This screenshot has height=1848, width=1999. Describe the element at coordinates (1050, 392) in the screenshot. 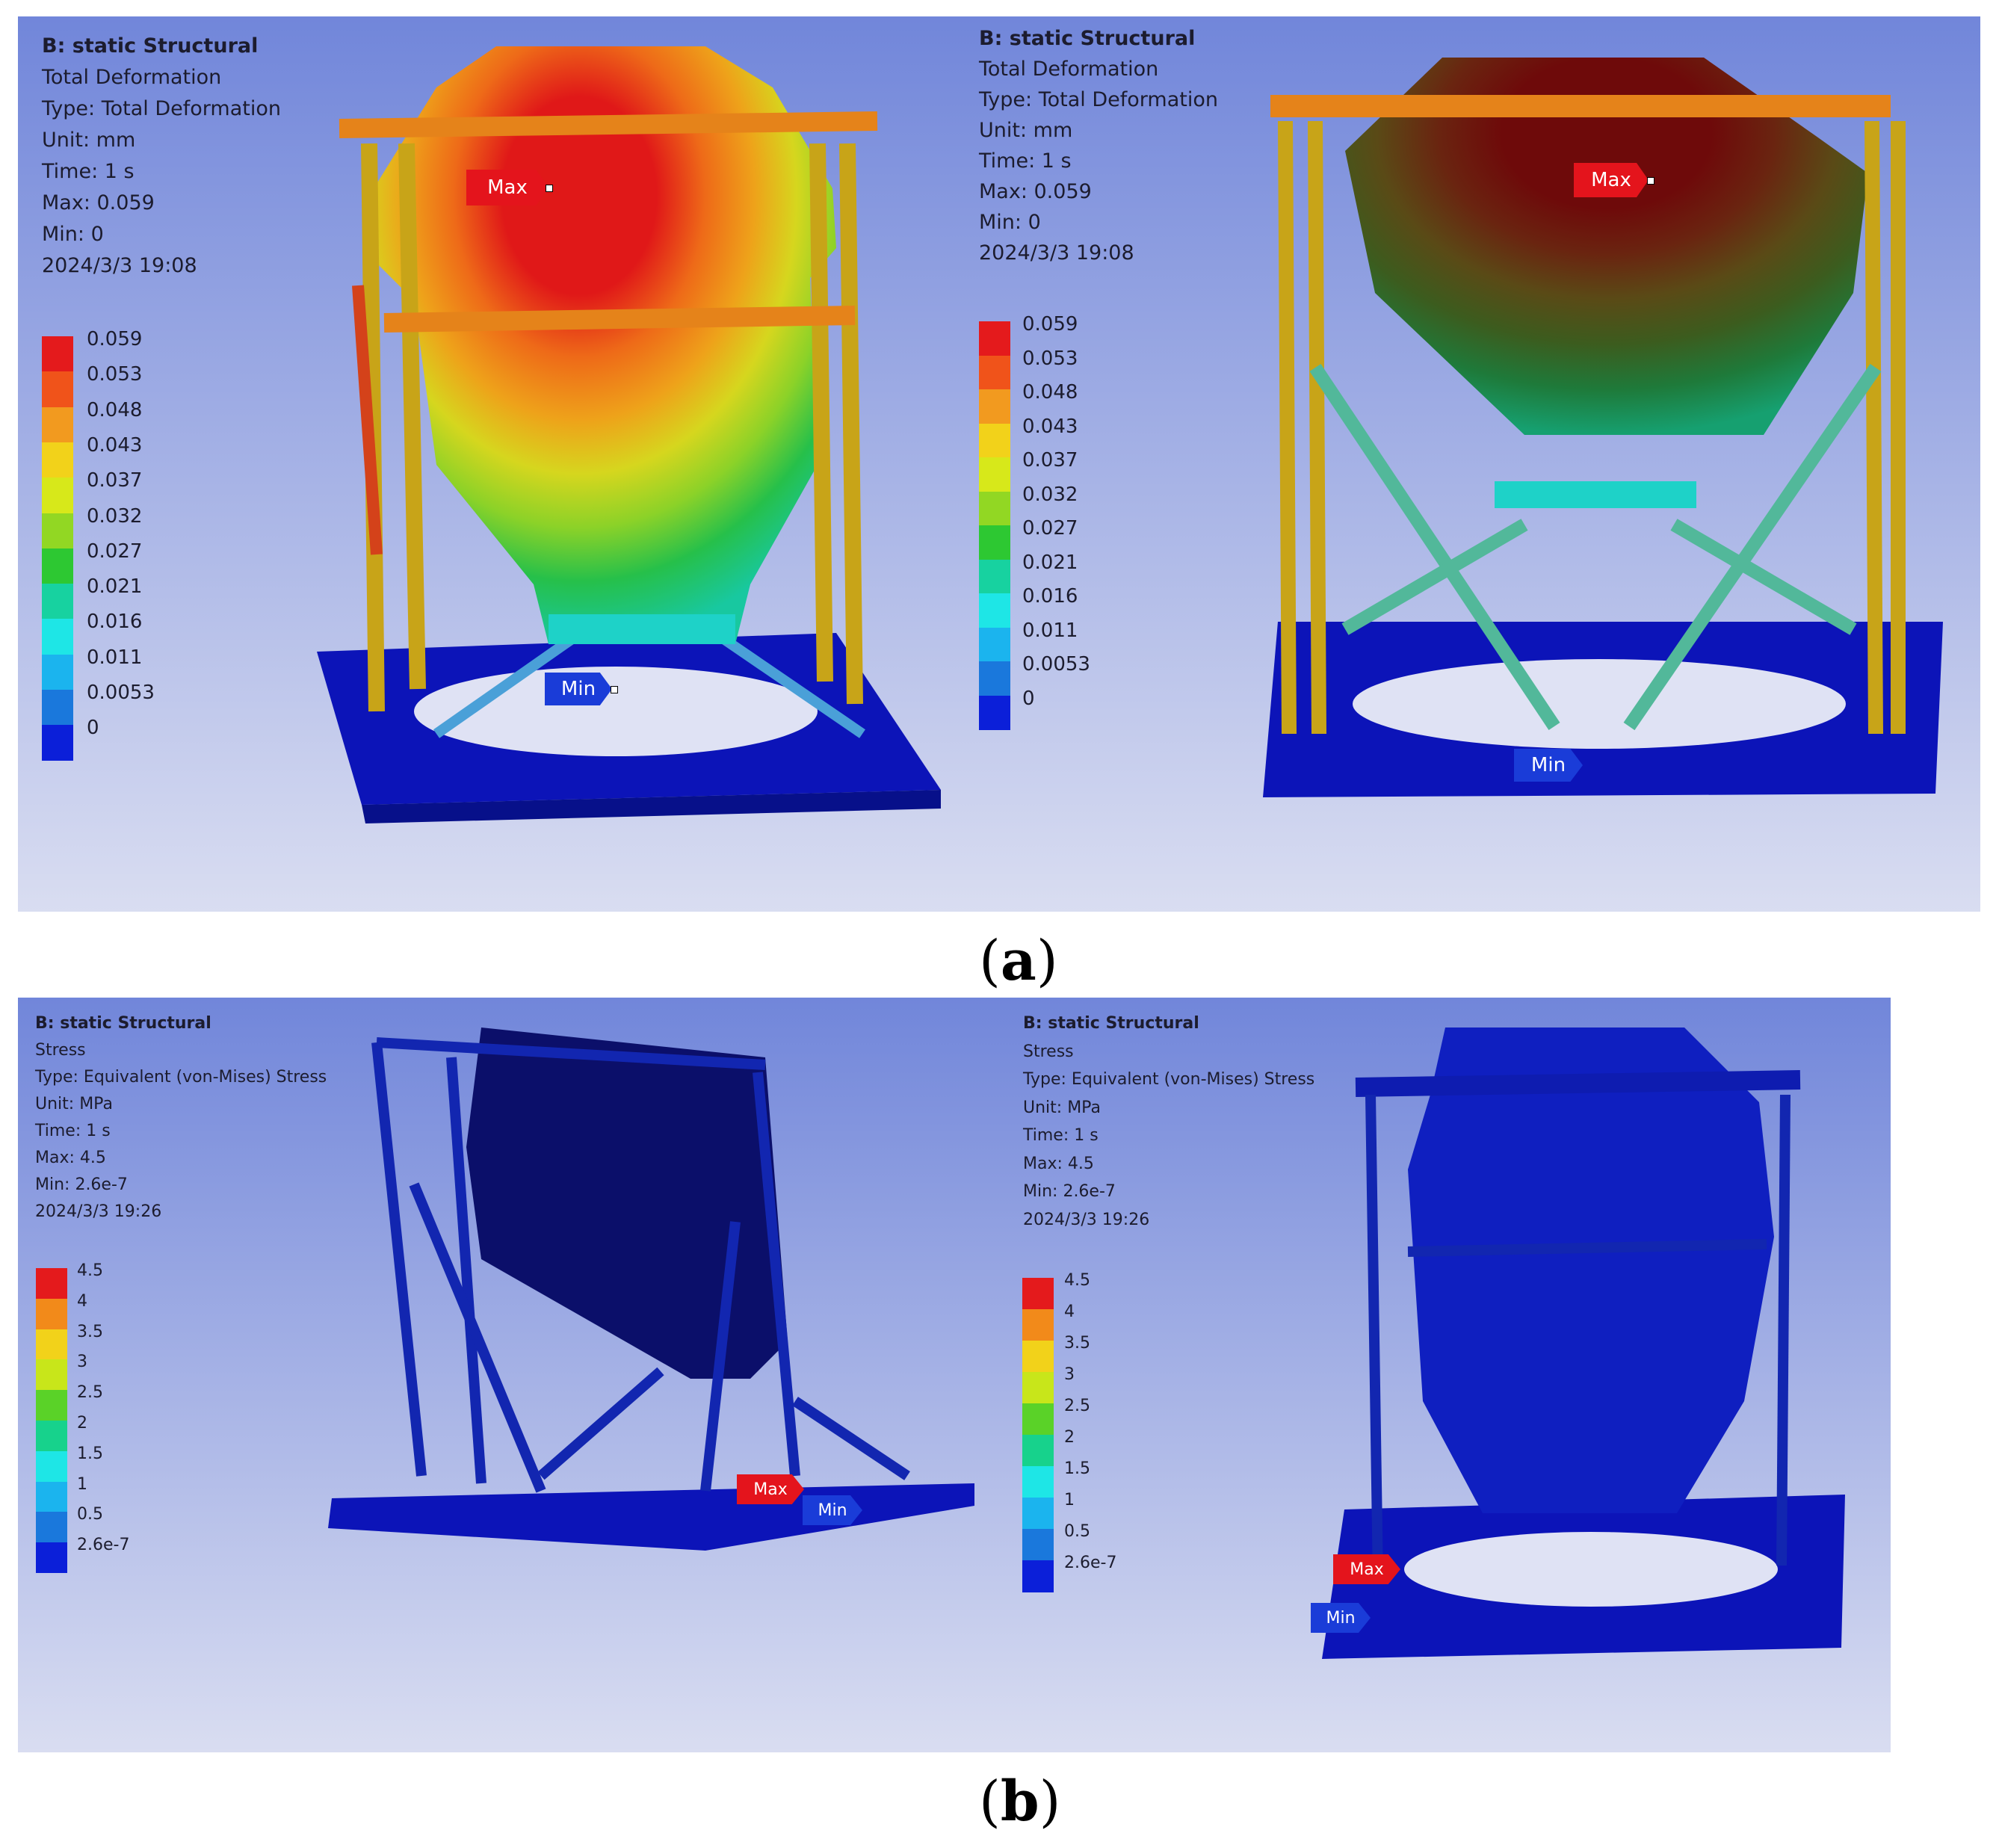

I see `legend-label: 0.048` at that location.